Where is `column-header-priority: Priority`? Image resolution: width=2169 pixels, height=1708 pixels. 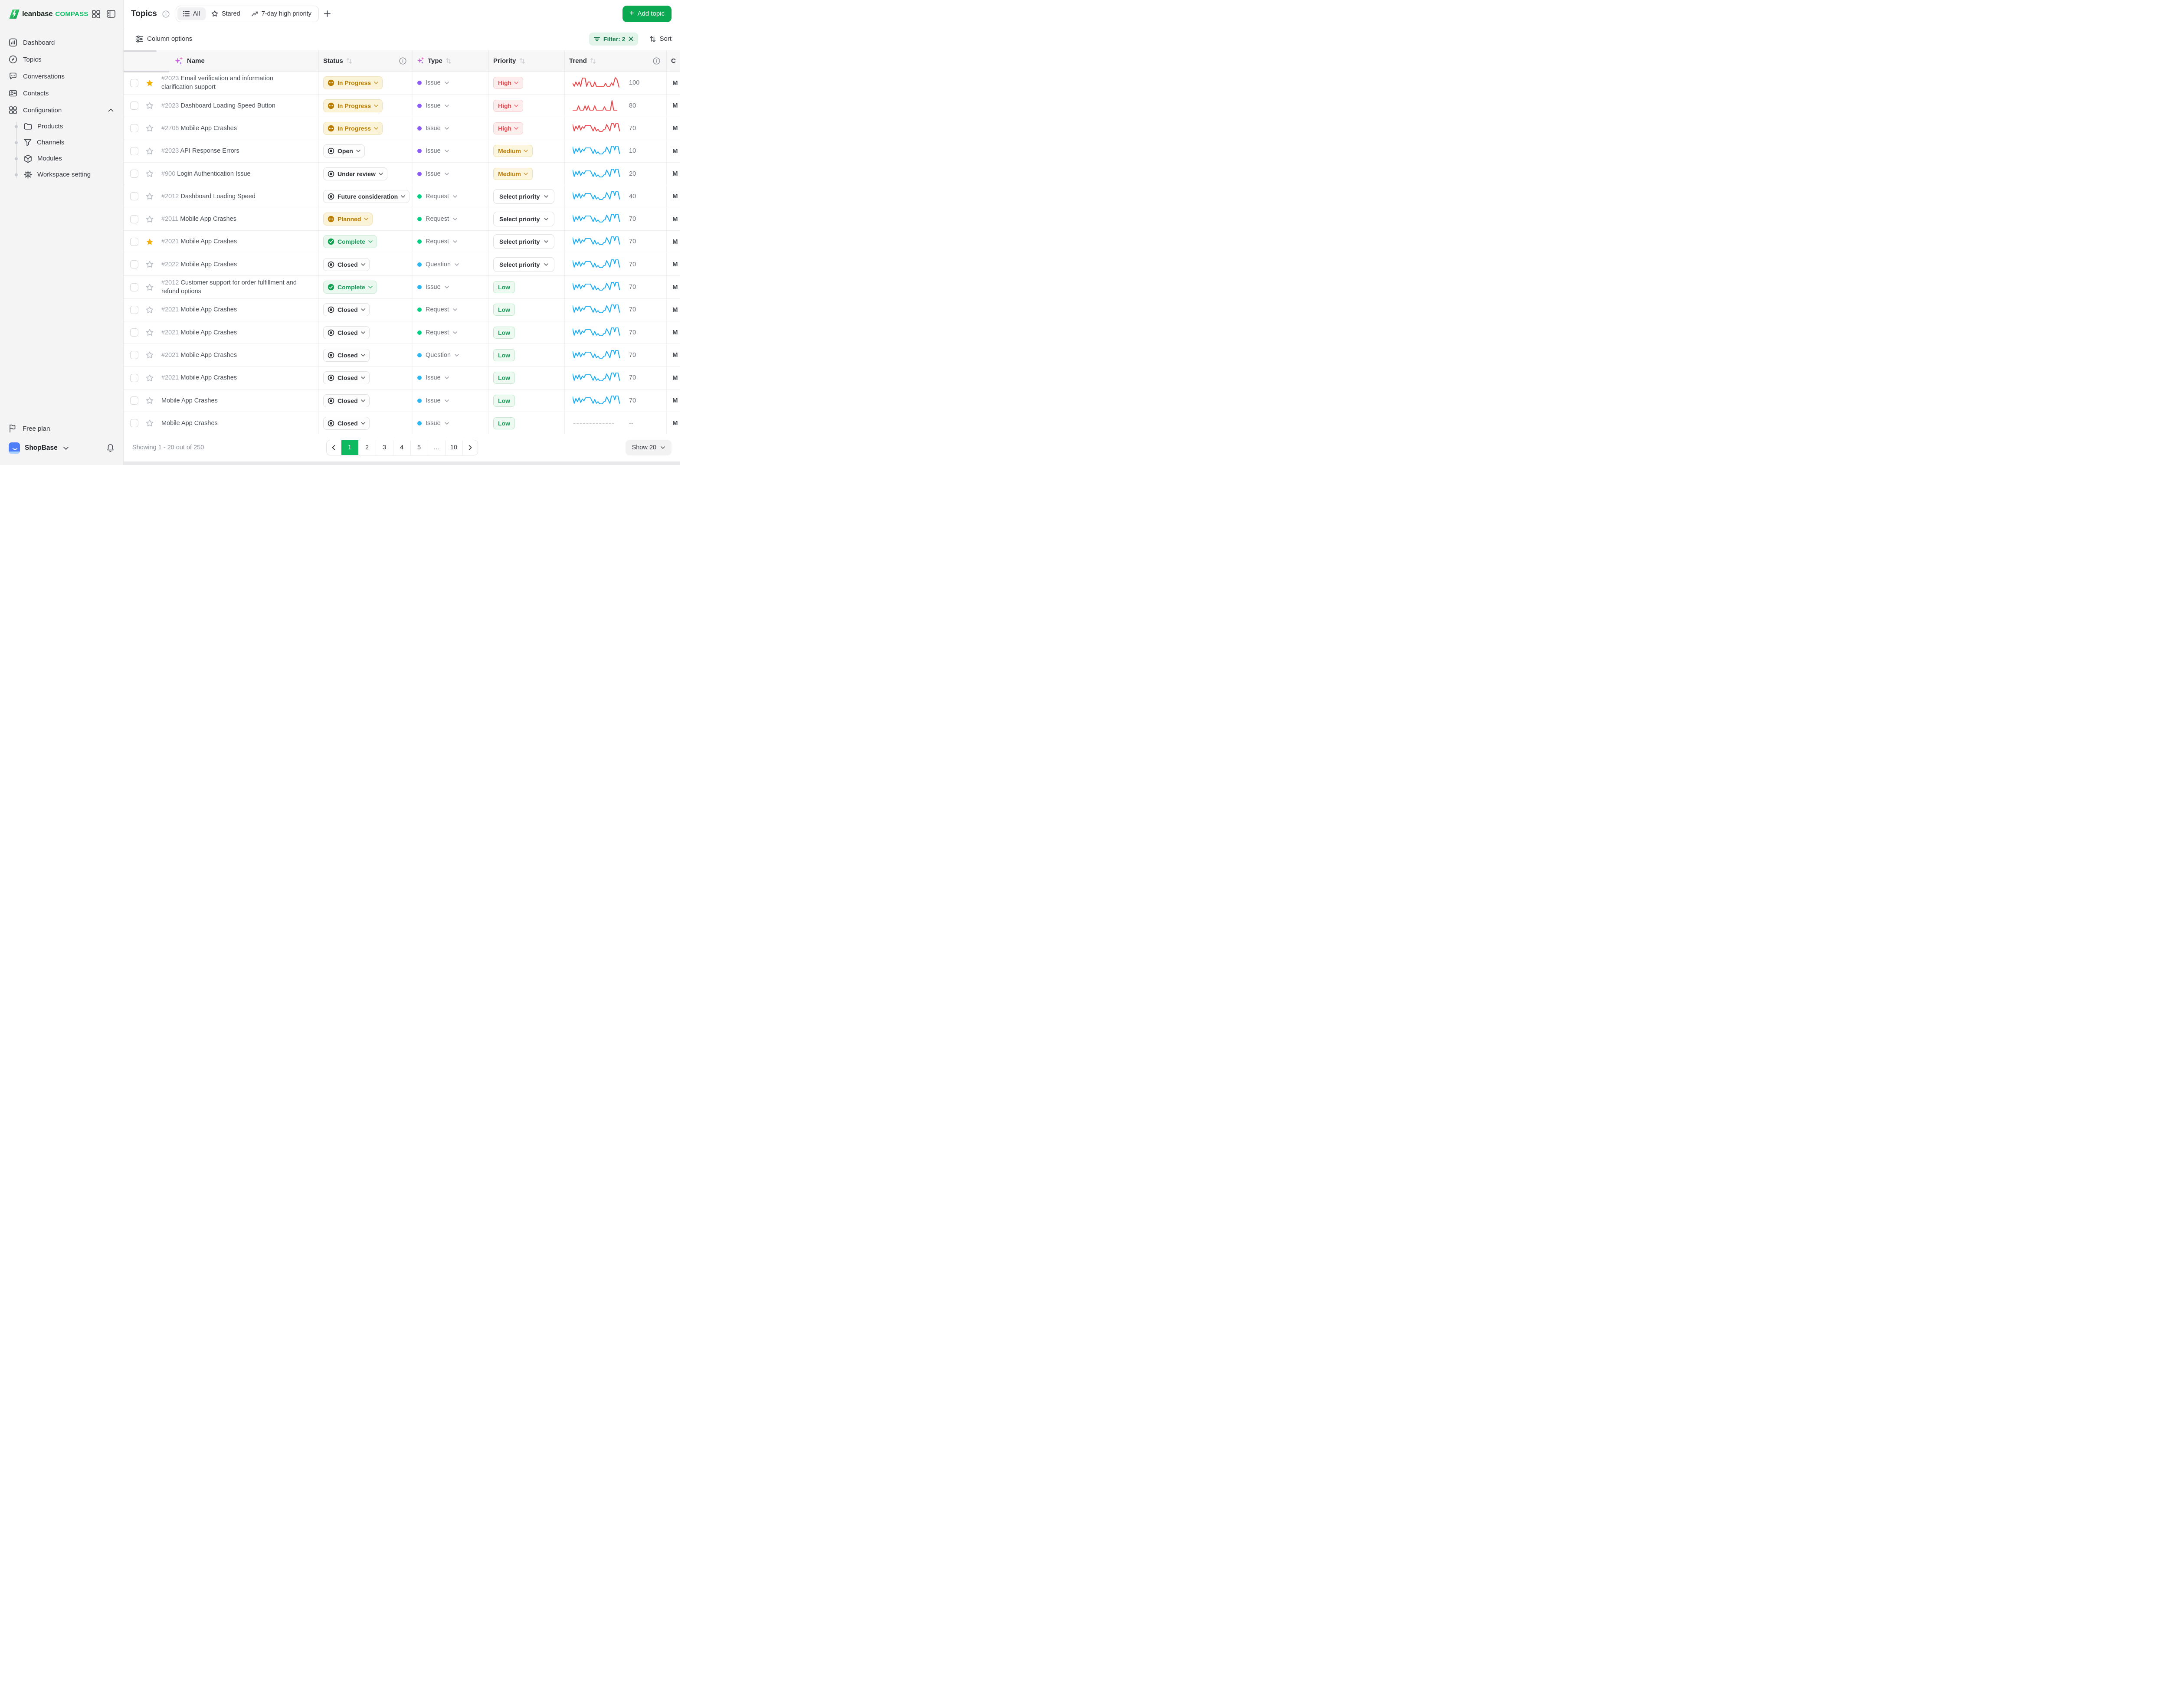
column-header-priority: Priority is located at coordinates (527, 61).